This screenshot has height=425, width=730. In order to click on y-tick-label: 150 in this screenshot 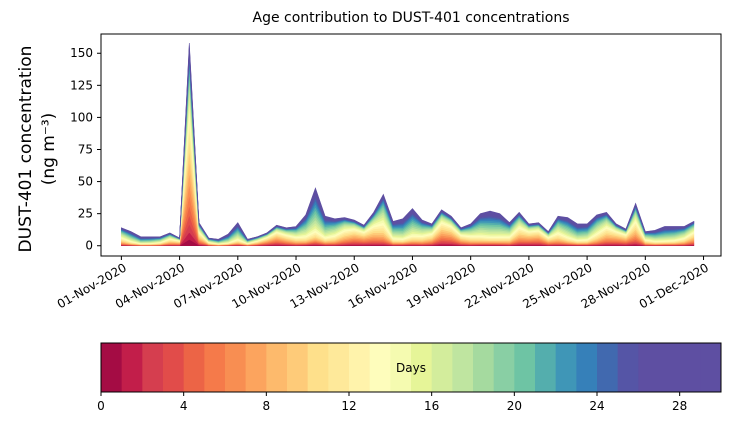, I will do `click(81, 53)`.